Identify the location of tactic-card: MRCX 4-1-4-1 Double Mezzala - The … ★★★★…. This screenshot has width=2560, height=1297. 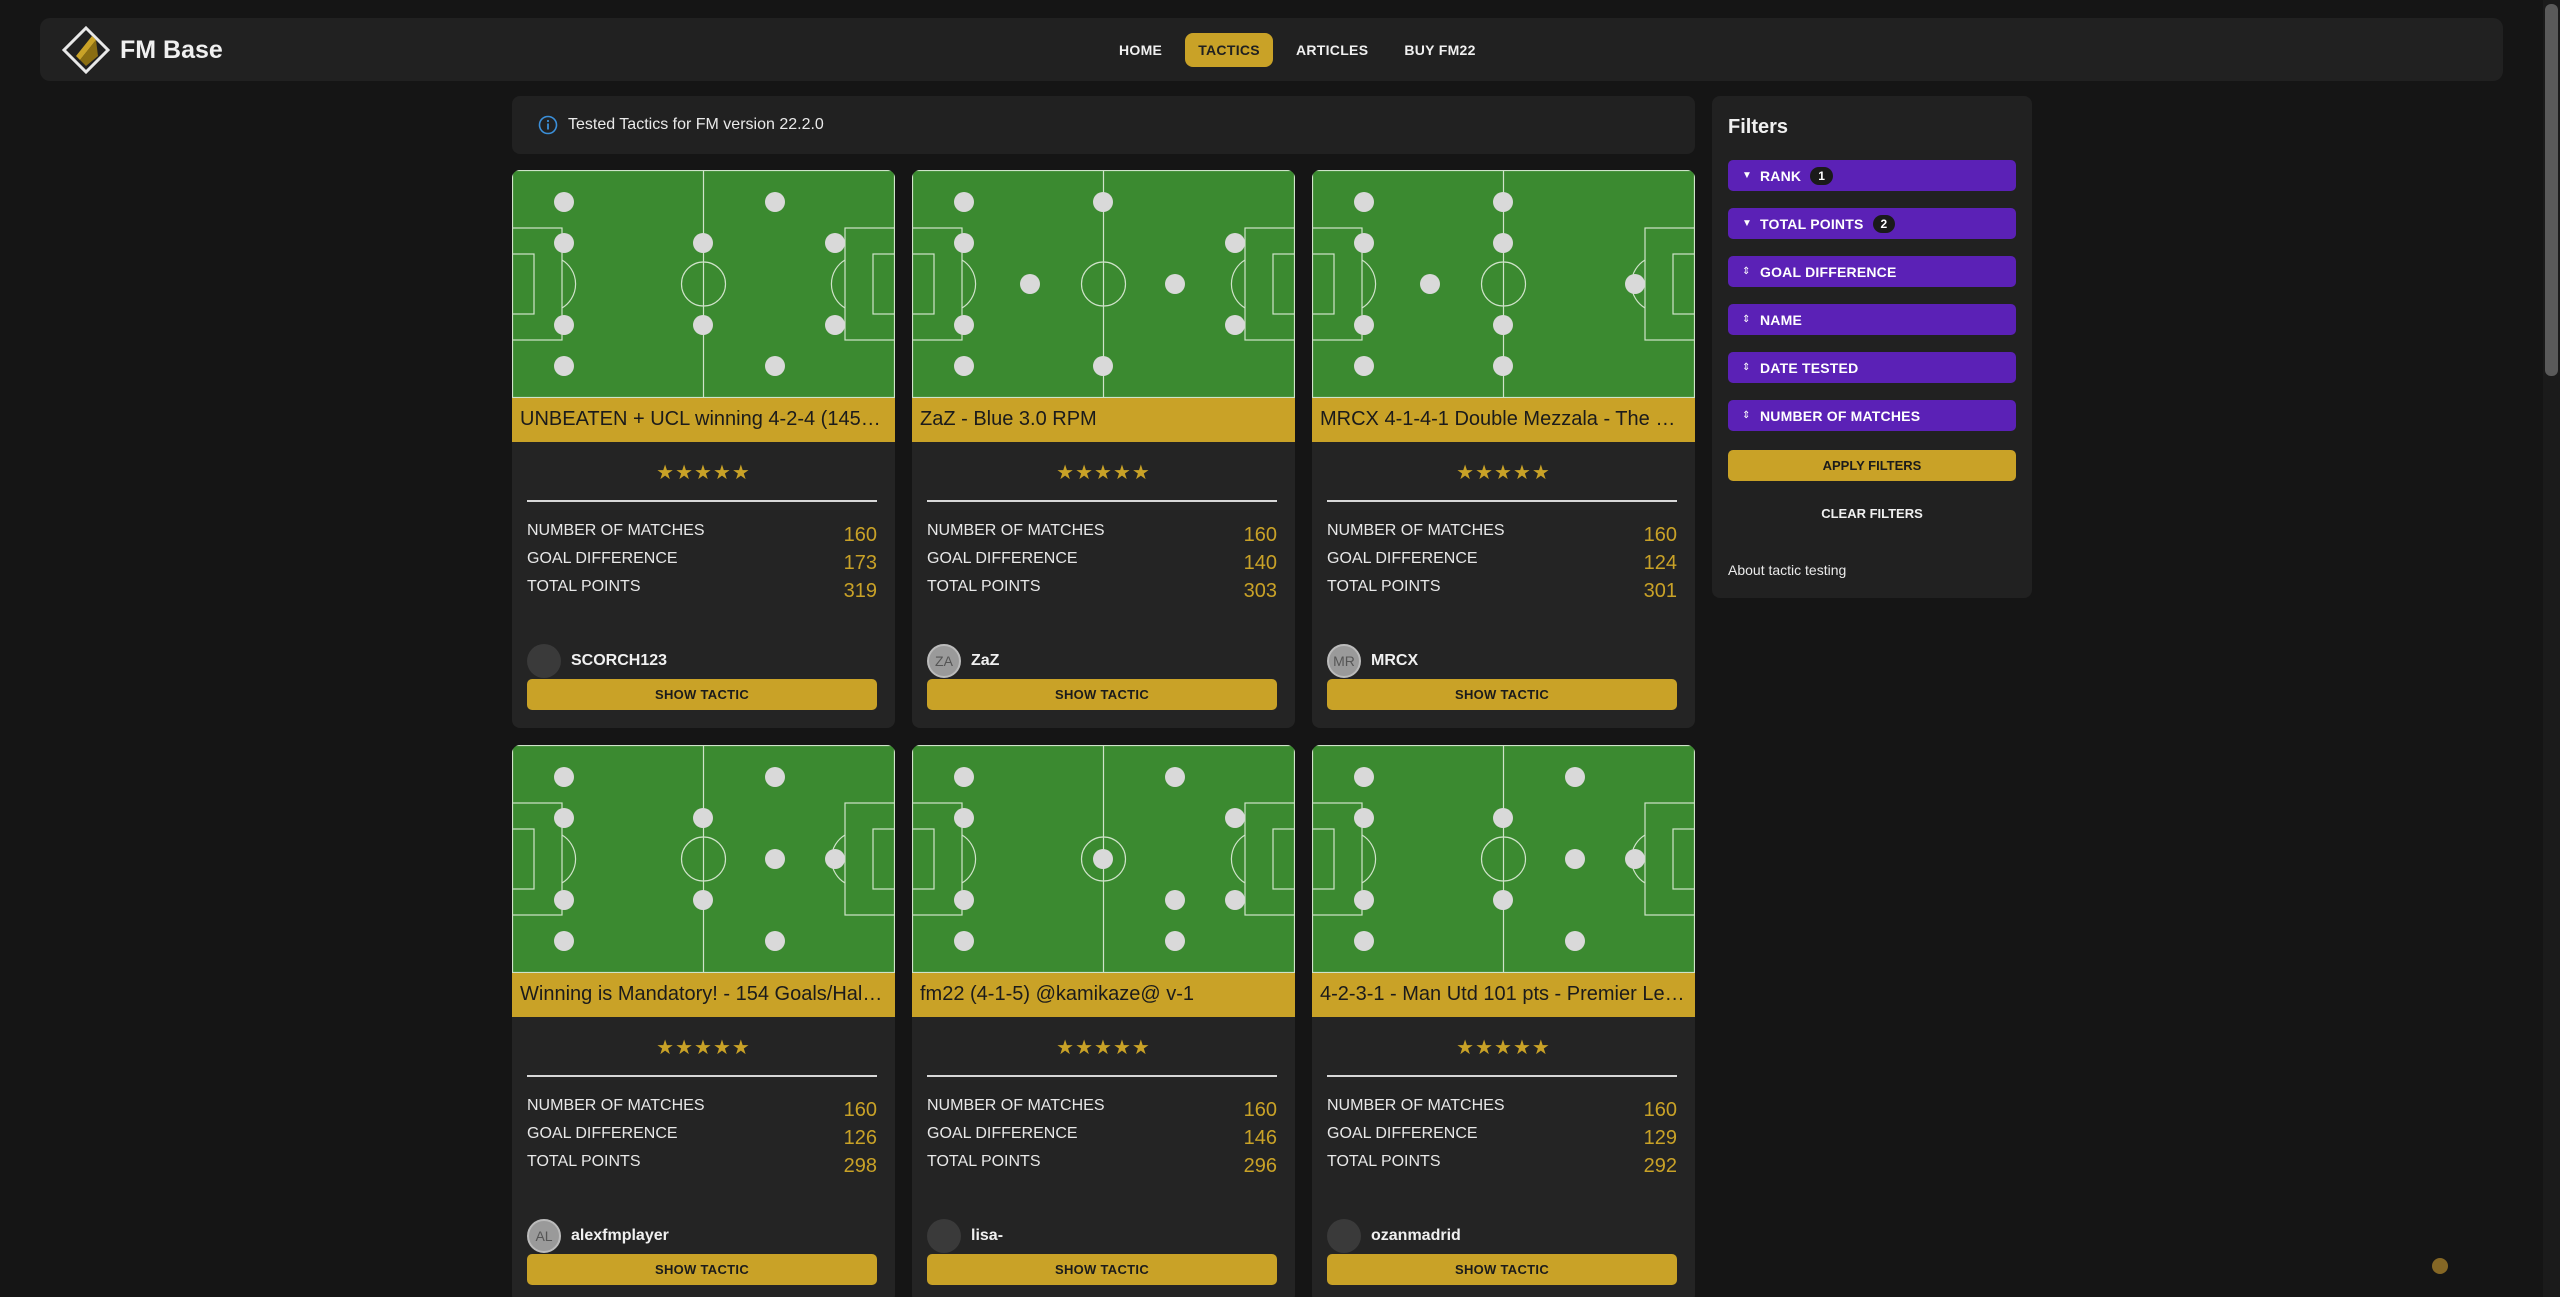
(1503, 449).